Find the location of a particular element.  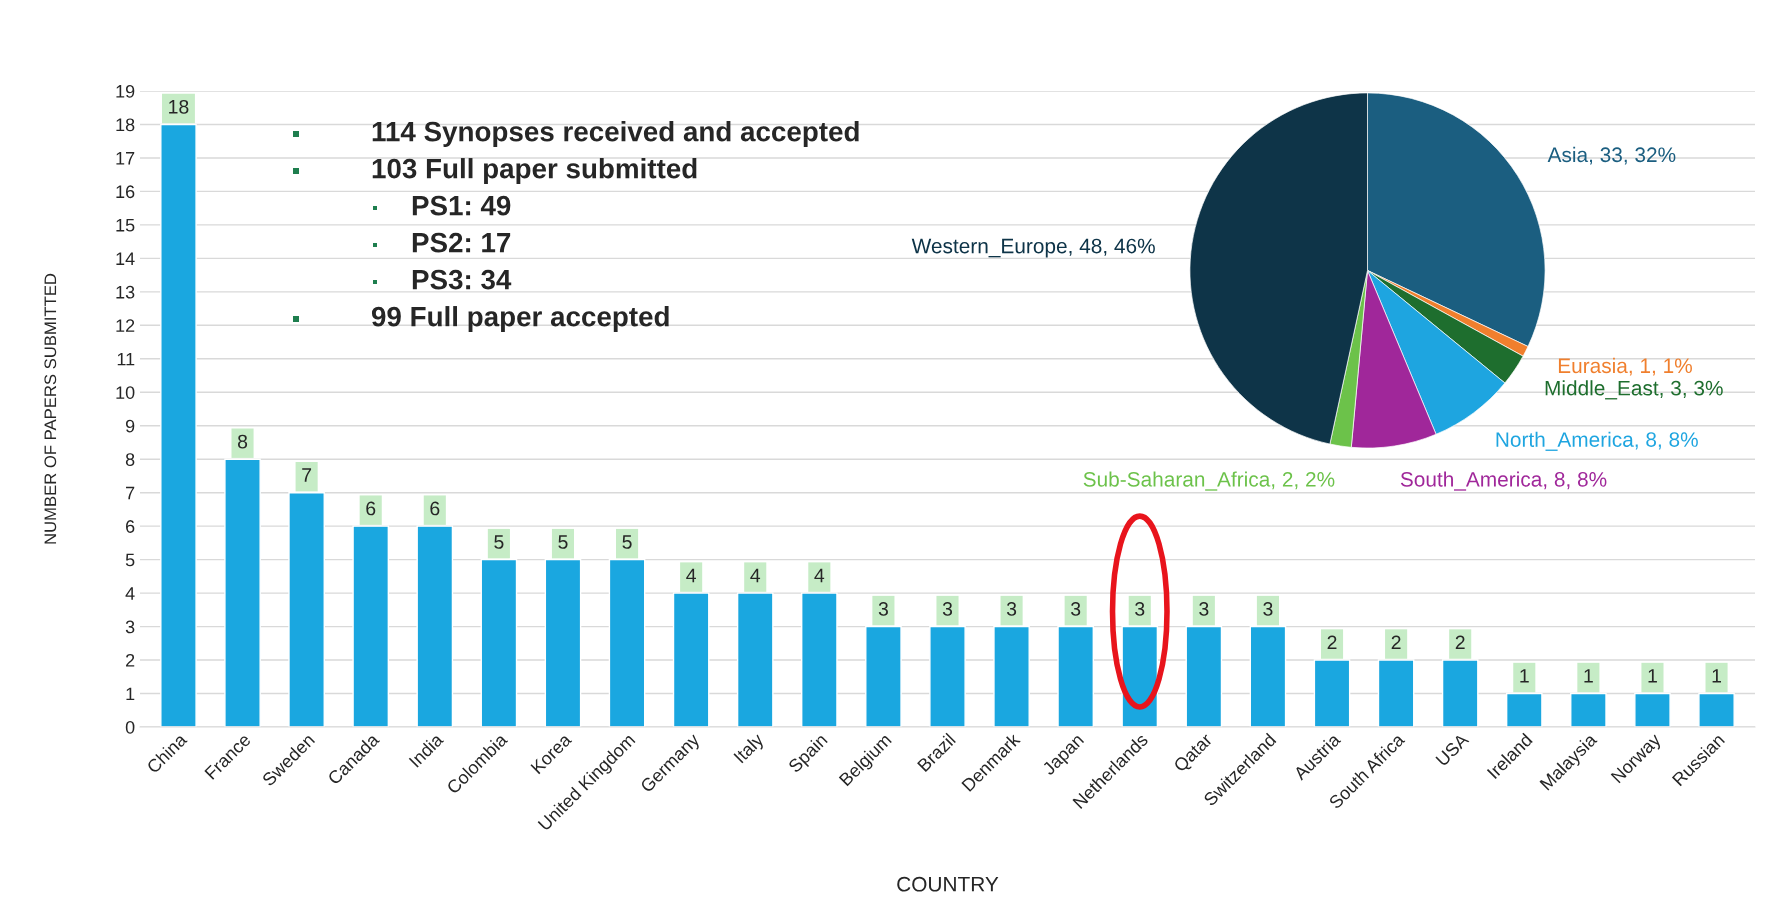

y-tick-label: 19 is located at coordinates (125, 91).